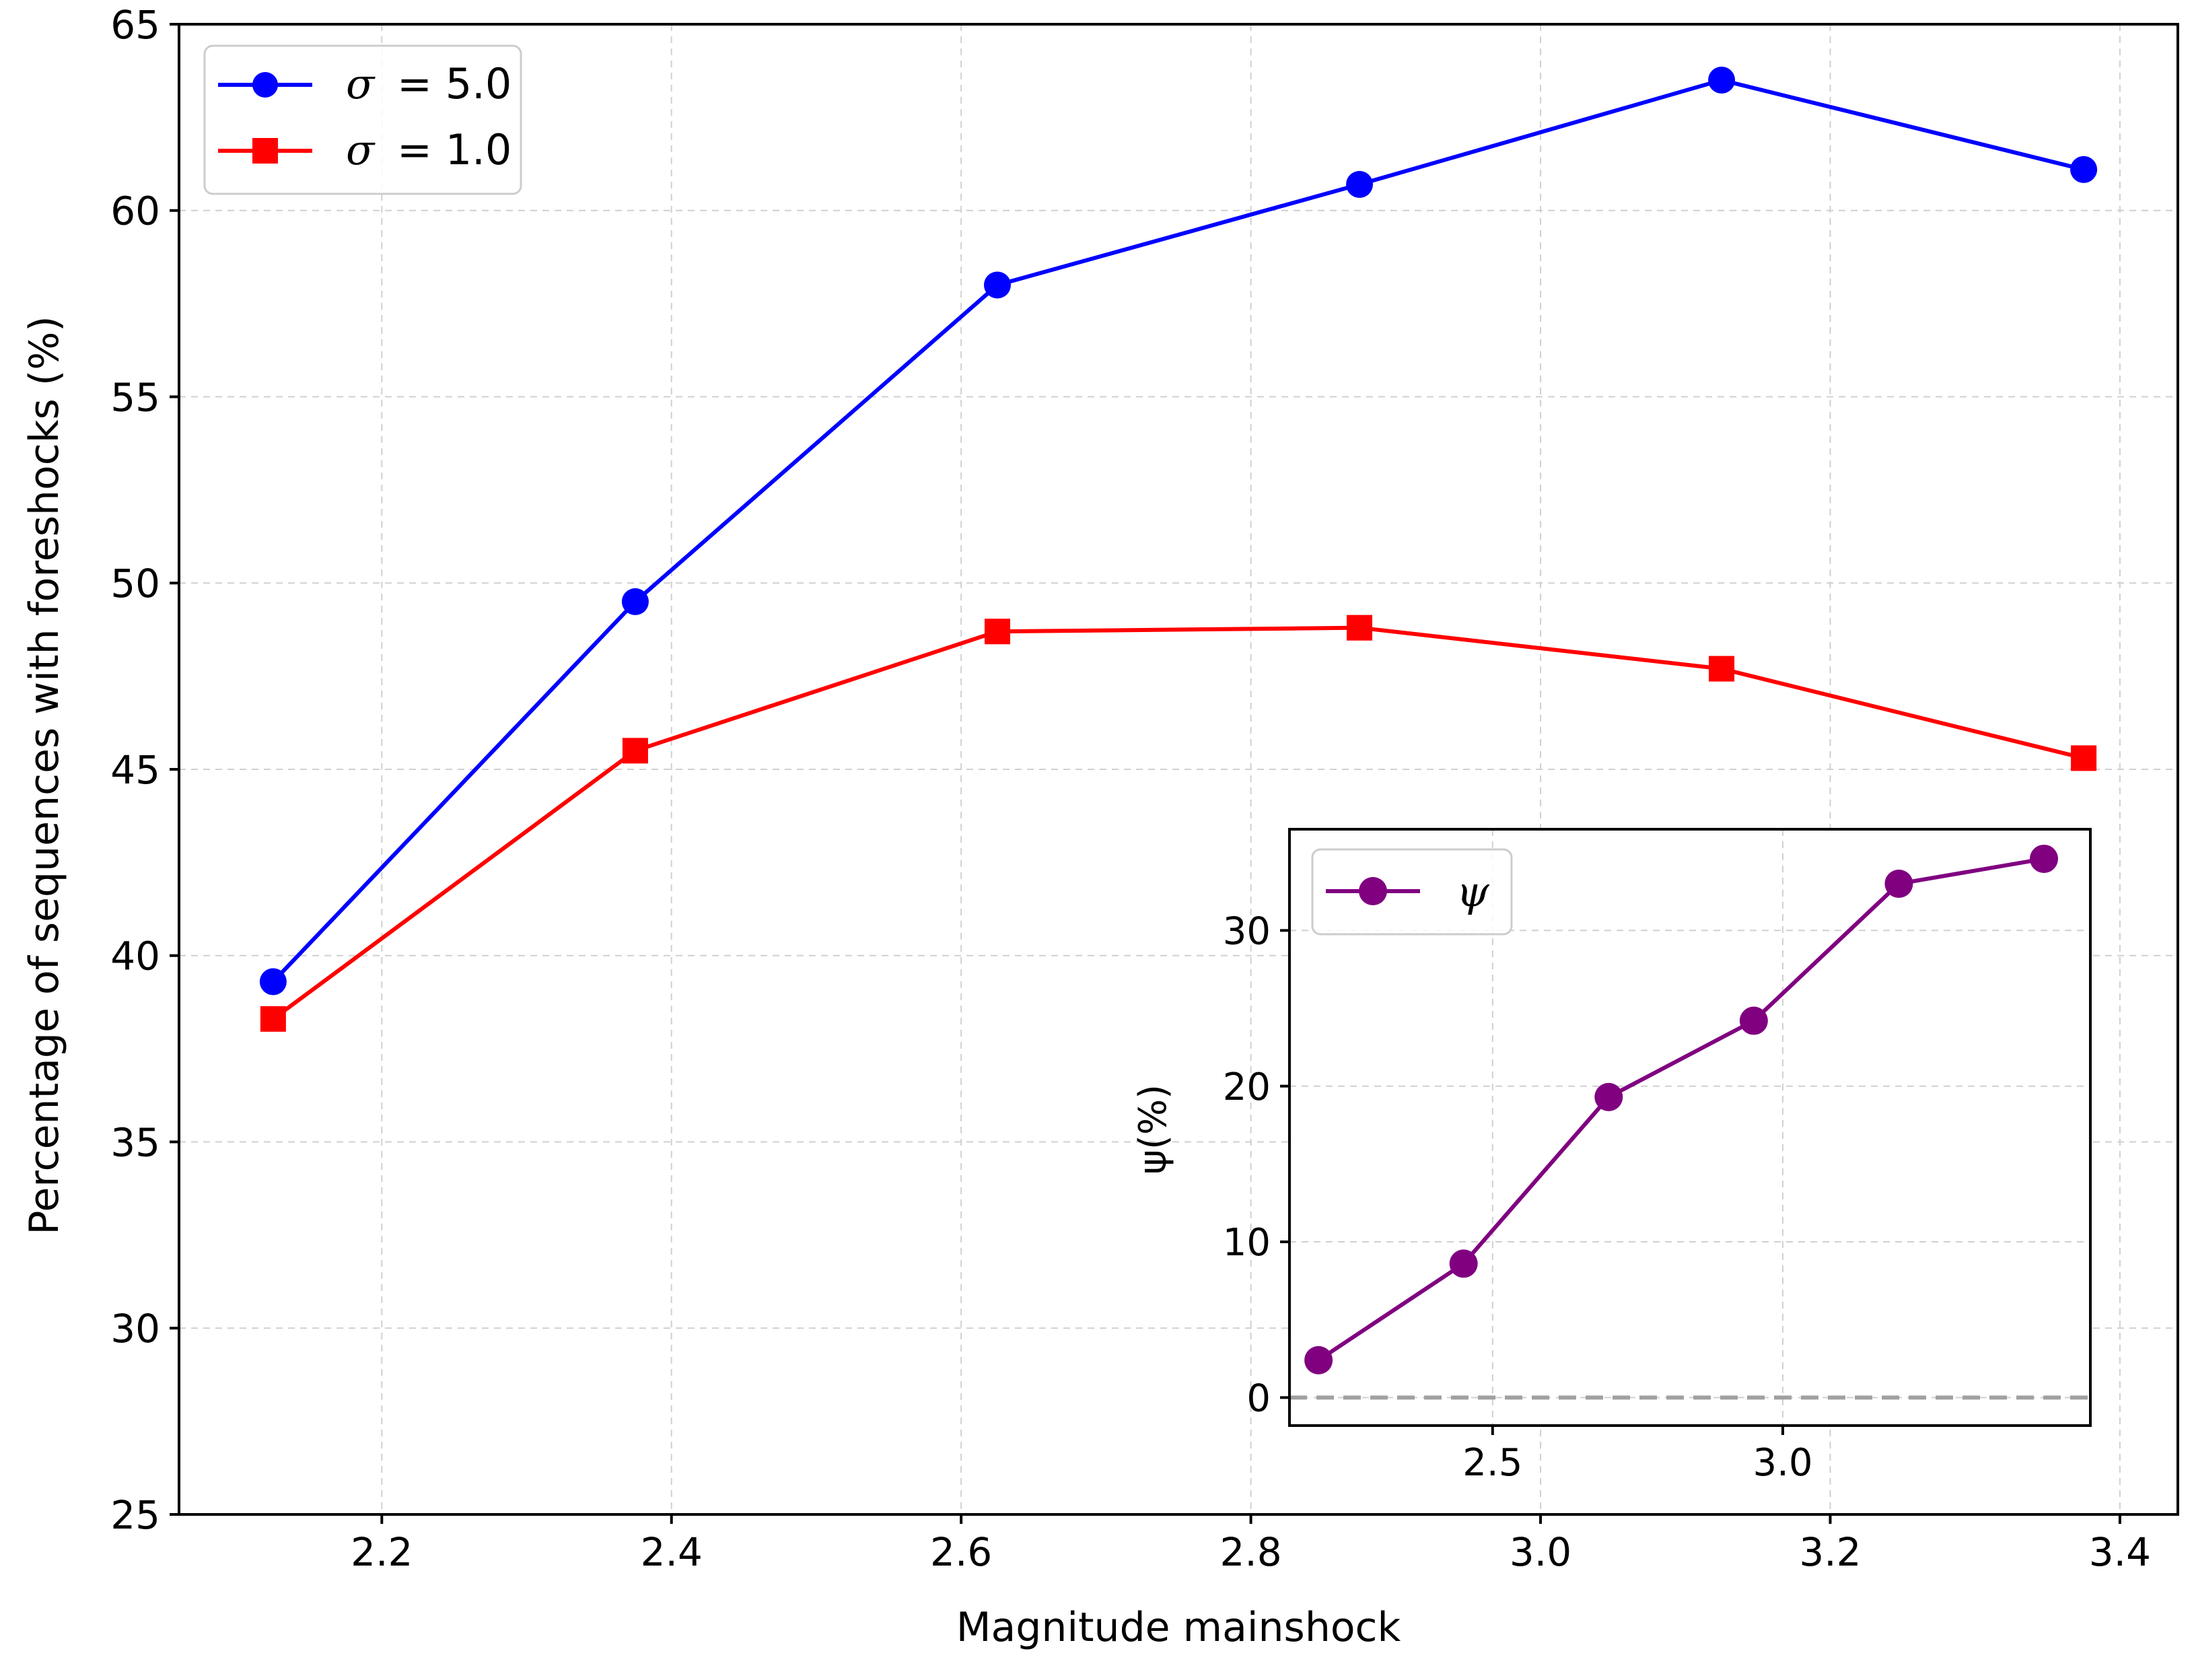 This screenshot has width=2194, height=1680. What do you see at coordinates (1518, 1197) in the screenshot?
I see `inset-tick-layer: 2.5 3.0 0 10 20 30` at bounding box center [1518, 1197].